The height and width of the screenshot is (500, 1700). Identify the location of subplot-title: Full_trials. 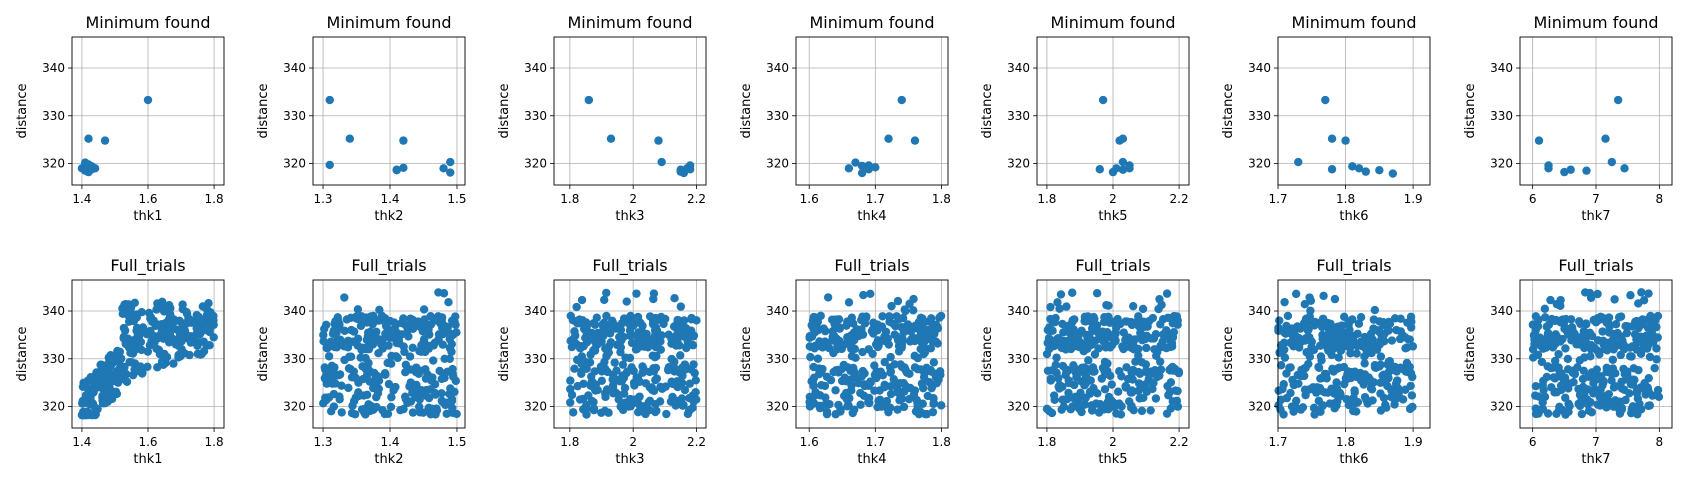
(1595, 266).